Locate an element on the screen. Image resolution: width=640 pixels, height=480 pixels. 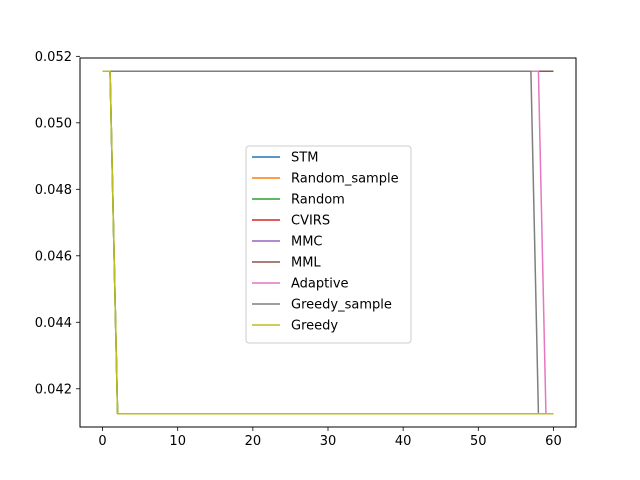
legend-label: Random is located at coordinates (318, 200).